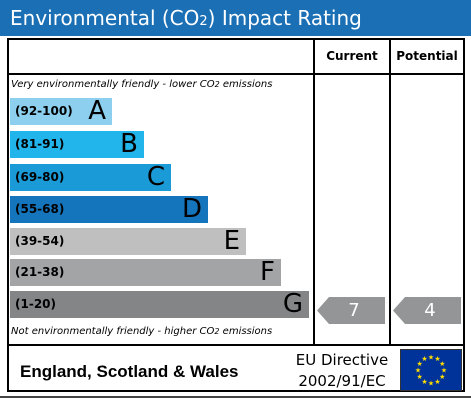 The width and height of the screenshot is (471, 404). Describe the element at coordinates (40, 177) in the screenshot. I see `band-range: (69-80)` at that location.